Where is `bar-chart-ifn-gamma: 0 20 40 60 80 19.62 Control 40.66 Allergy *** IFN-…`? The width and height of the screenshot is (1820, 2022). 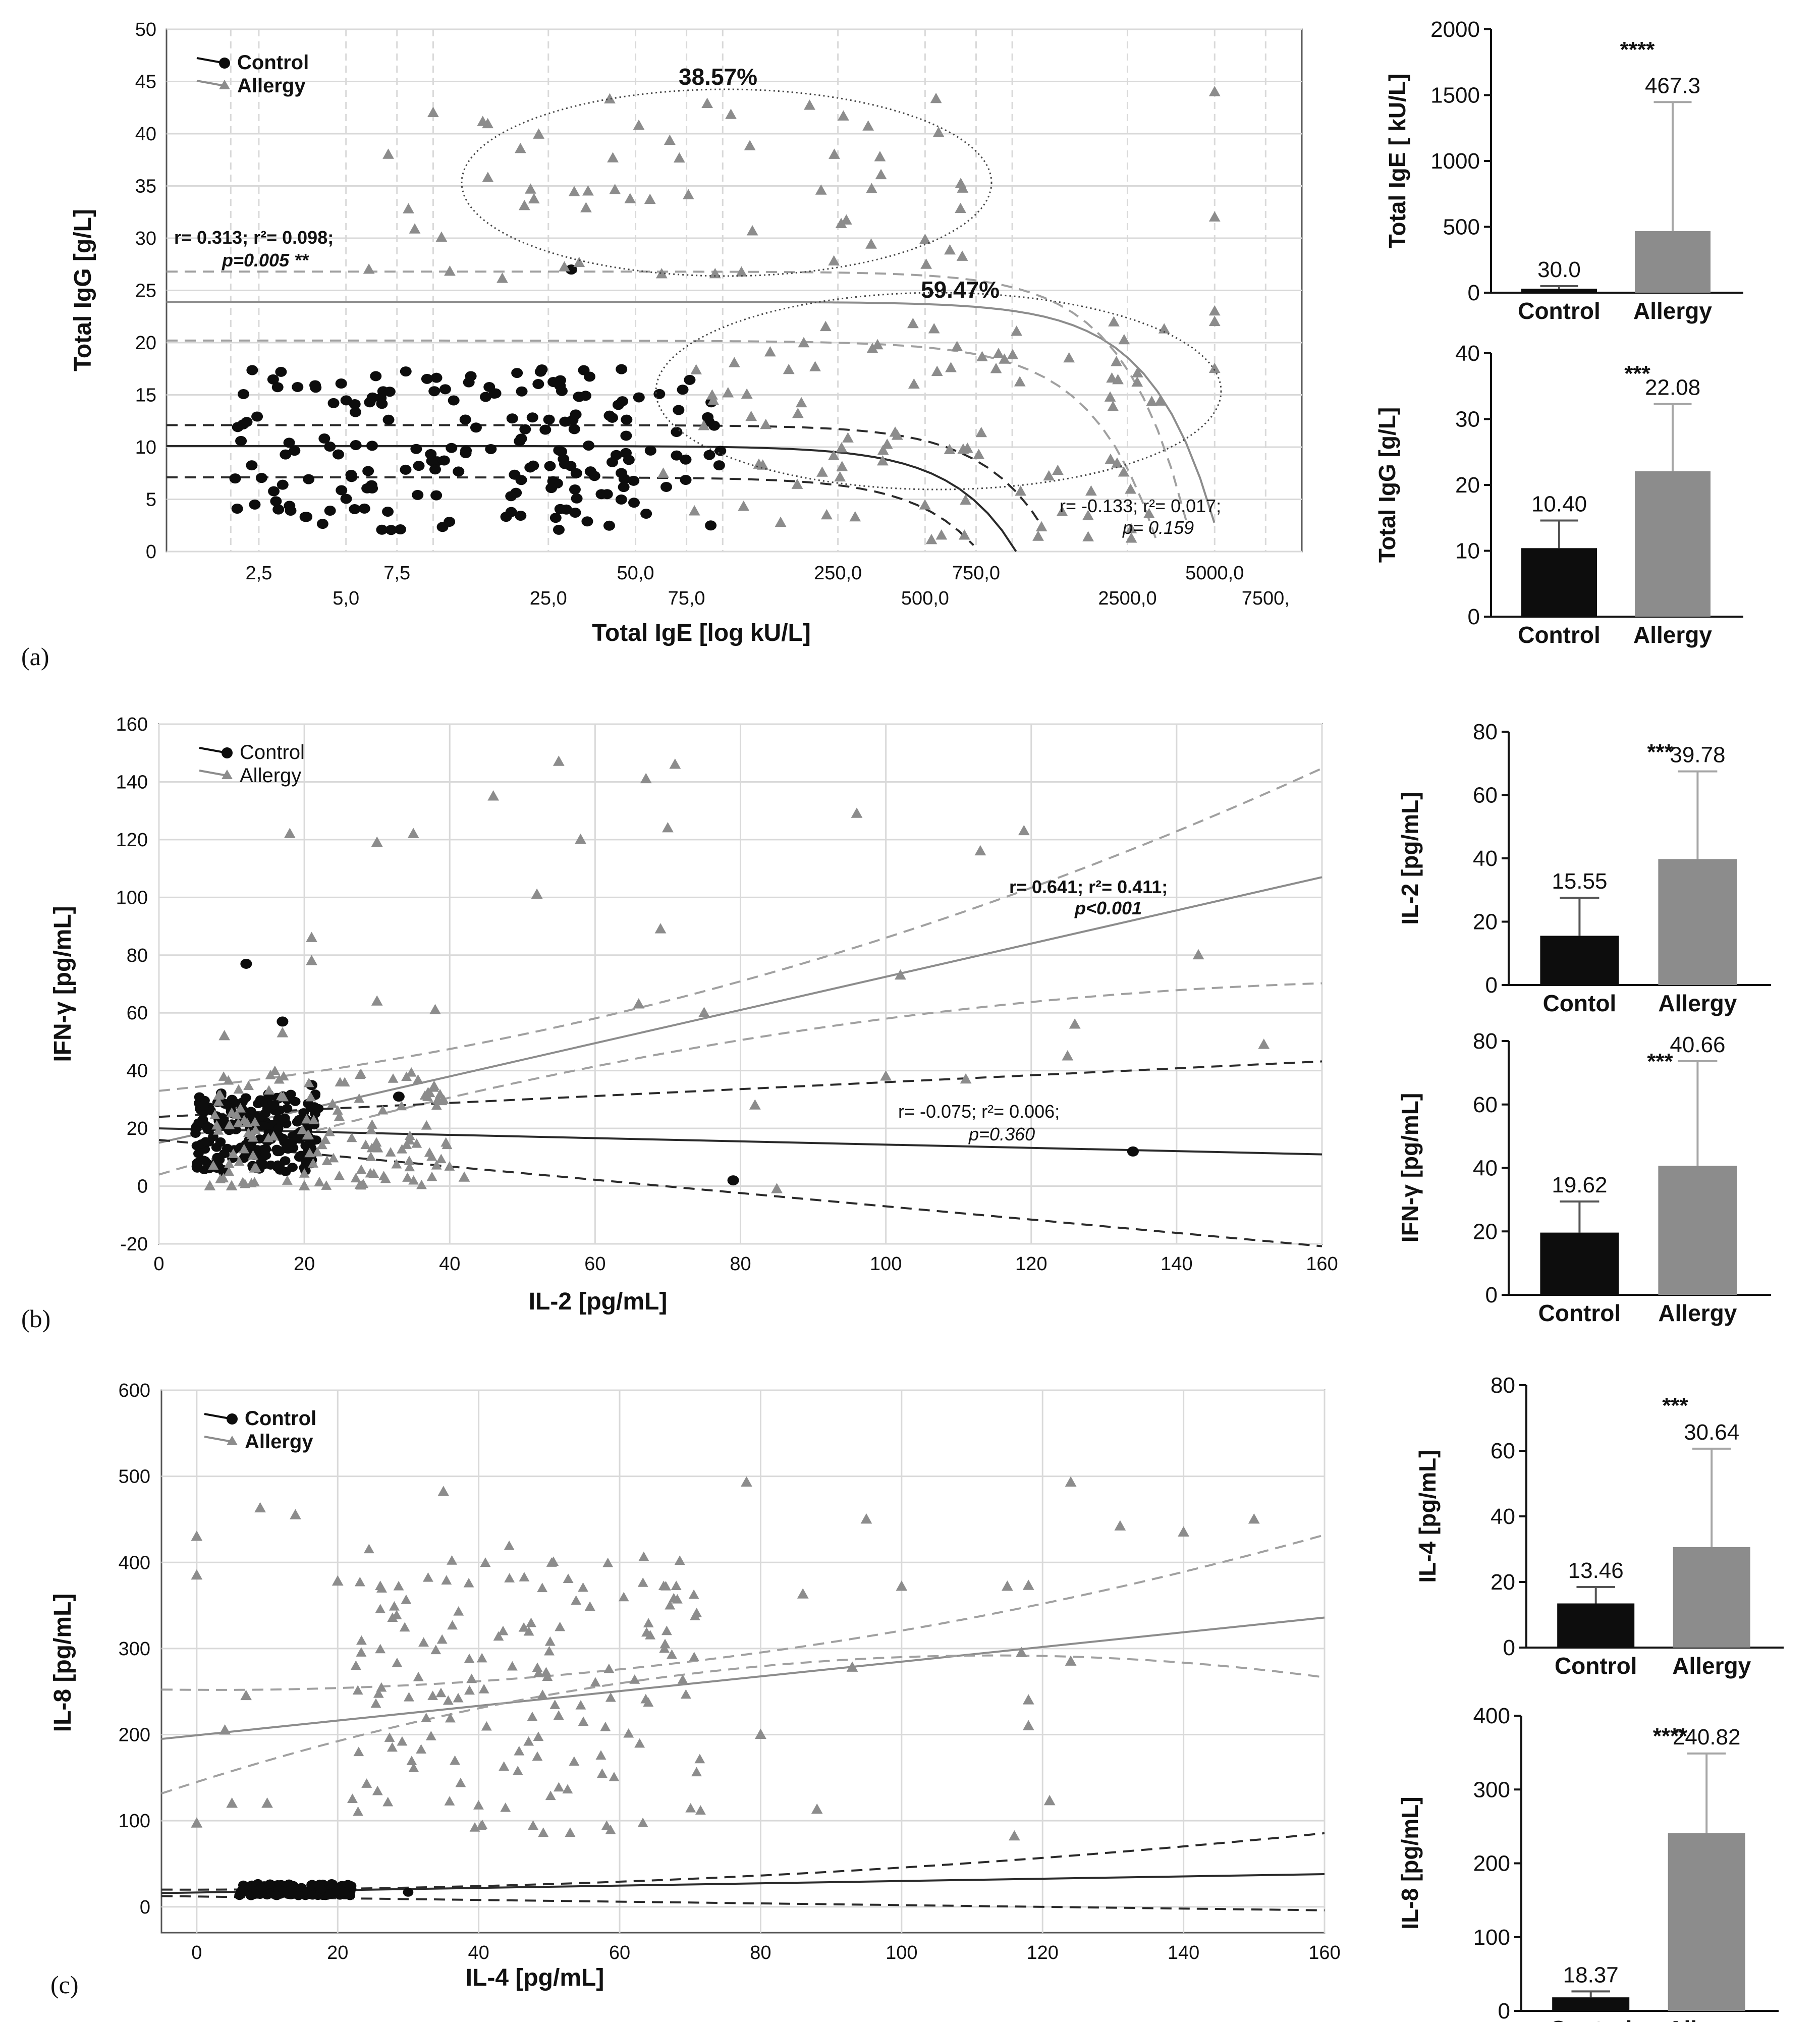
bar-chart-ifn-gamma: 0 20 40 60 80 19.62 Control 40.66 Allergy *** IFN-… is located at coordinates (1584, 1177).